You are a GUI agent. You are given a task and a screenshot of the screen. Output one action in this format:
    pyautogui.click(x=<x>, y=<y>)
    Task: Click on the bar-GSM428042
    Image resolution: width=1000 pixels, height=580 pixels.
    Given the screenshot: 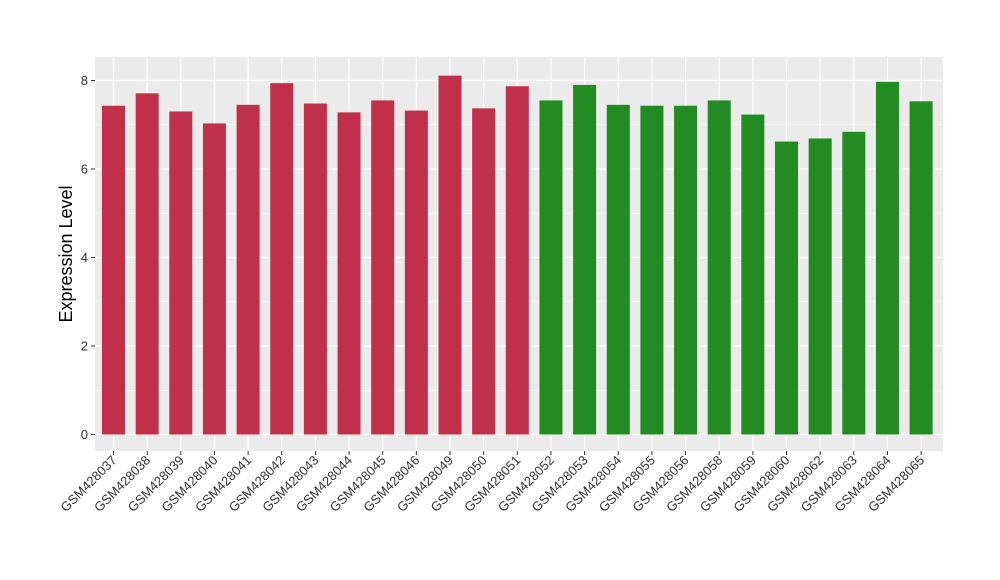 What is the action you would take?
    pyautogui.click(x=282, y=259)
    